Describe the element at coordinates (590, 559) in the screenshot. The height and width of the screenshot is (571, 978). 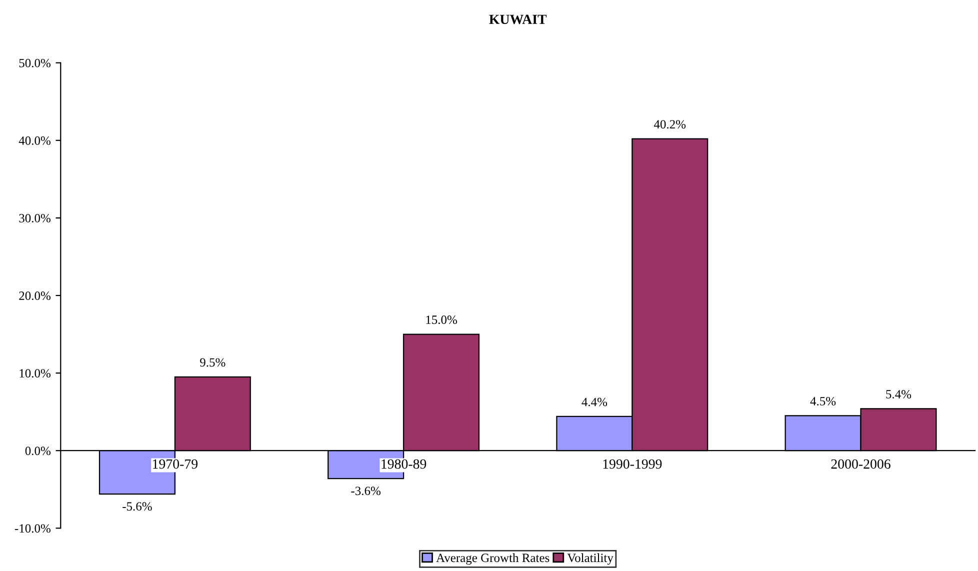
I see `legend-label: Volatility` at that location.